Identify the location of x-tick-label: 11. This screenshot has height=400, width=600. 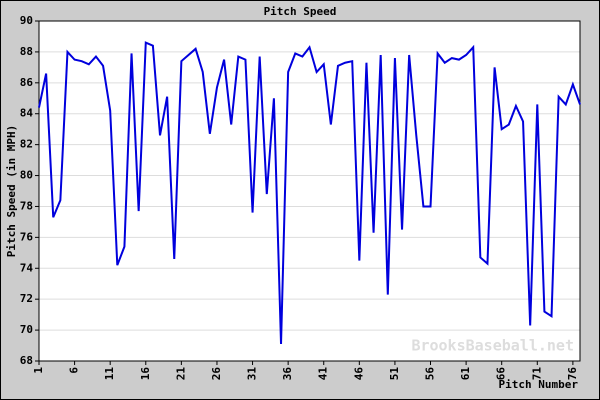
(109, 374).